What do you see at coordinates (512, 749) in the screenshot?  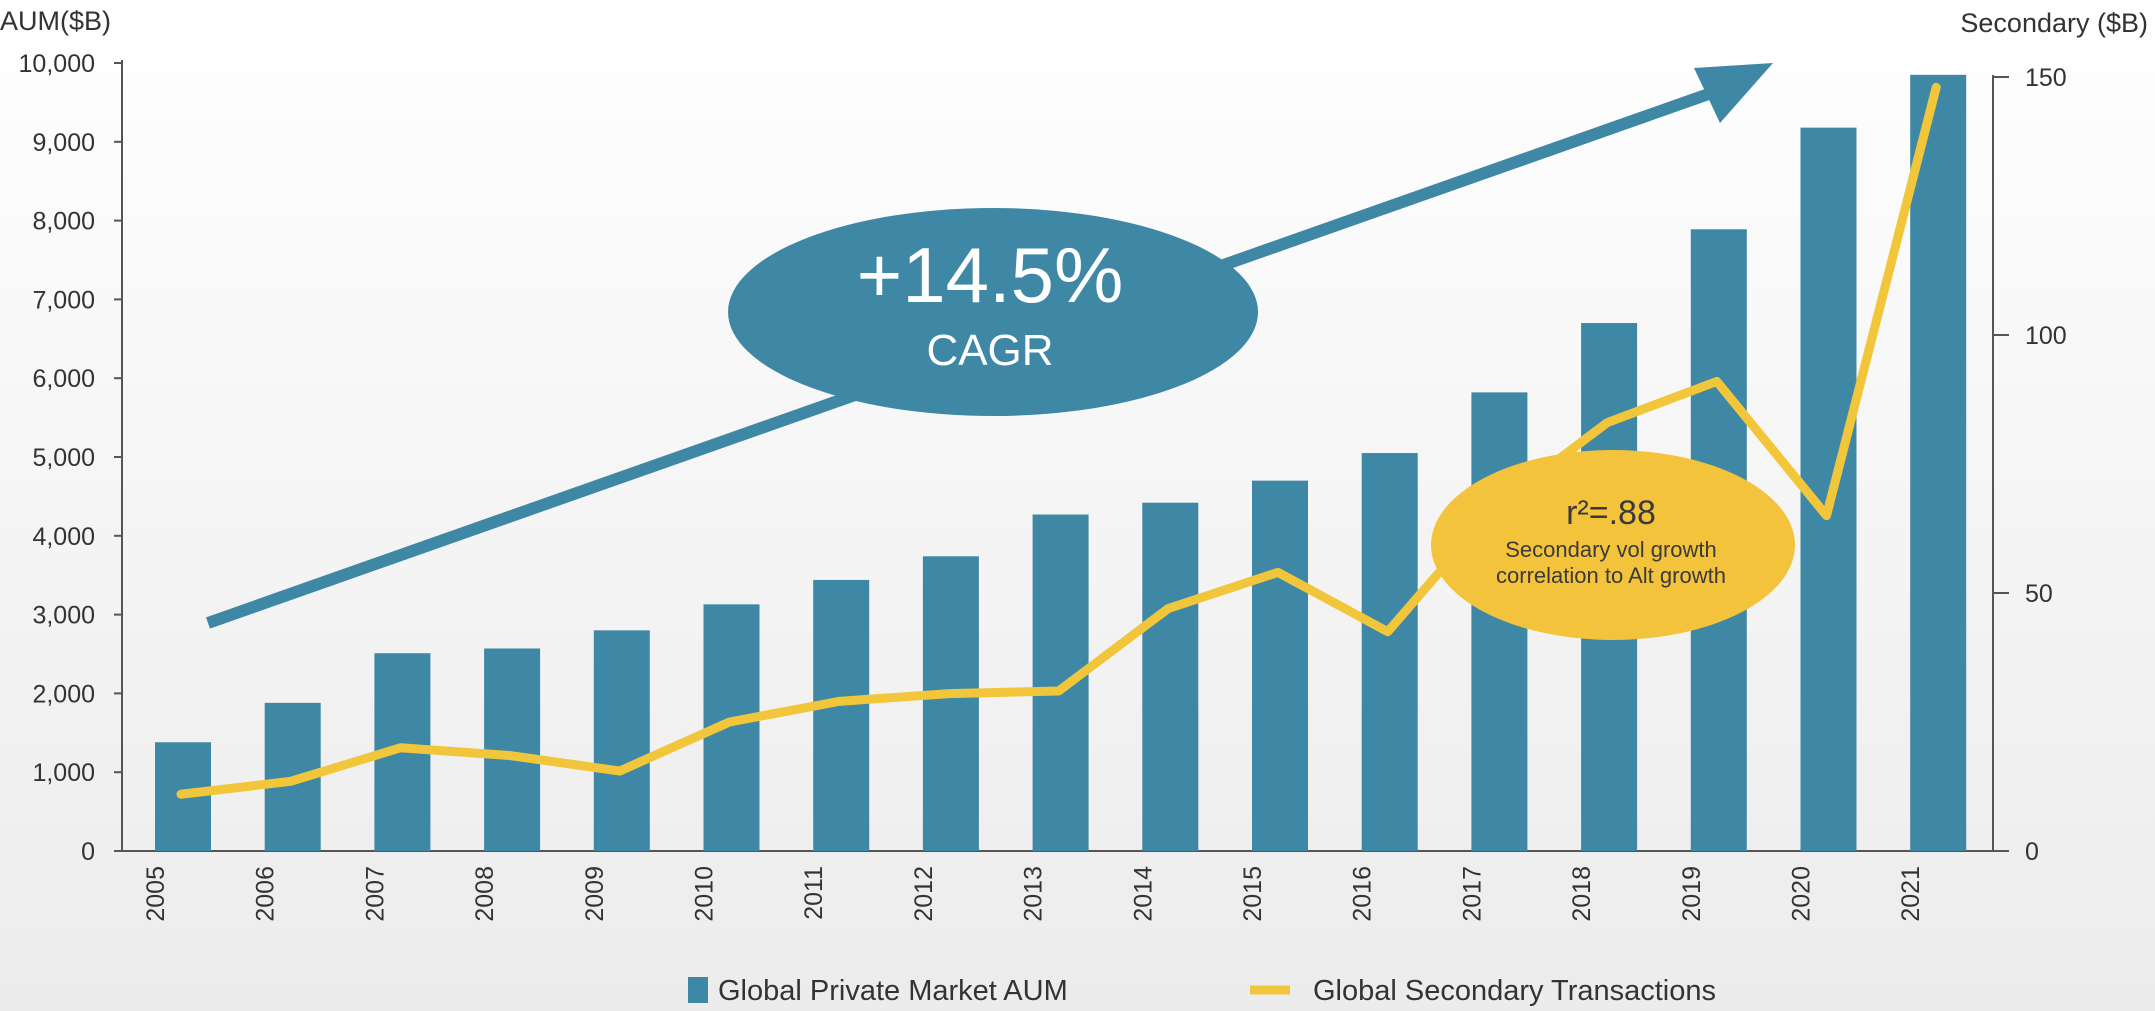 I see `bar-2008` at bounding box center [512, 749].